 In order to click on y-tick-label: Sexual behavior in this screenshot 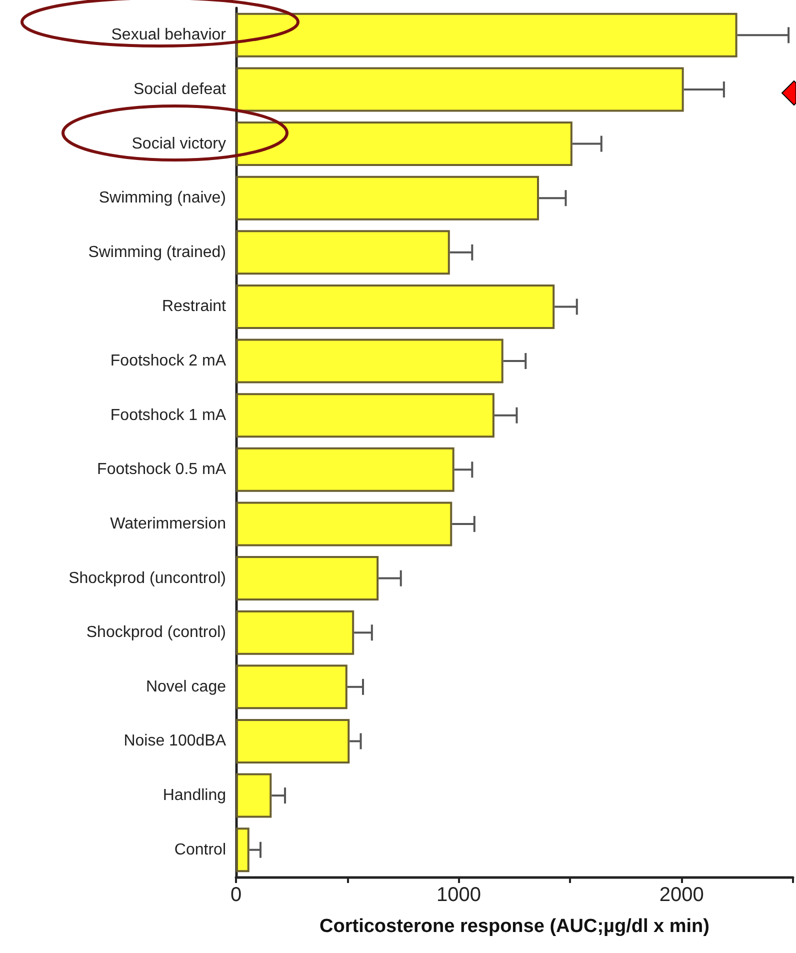, I will do `click(169, 35)`.